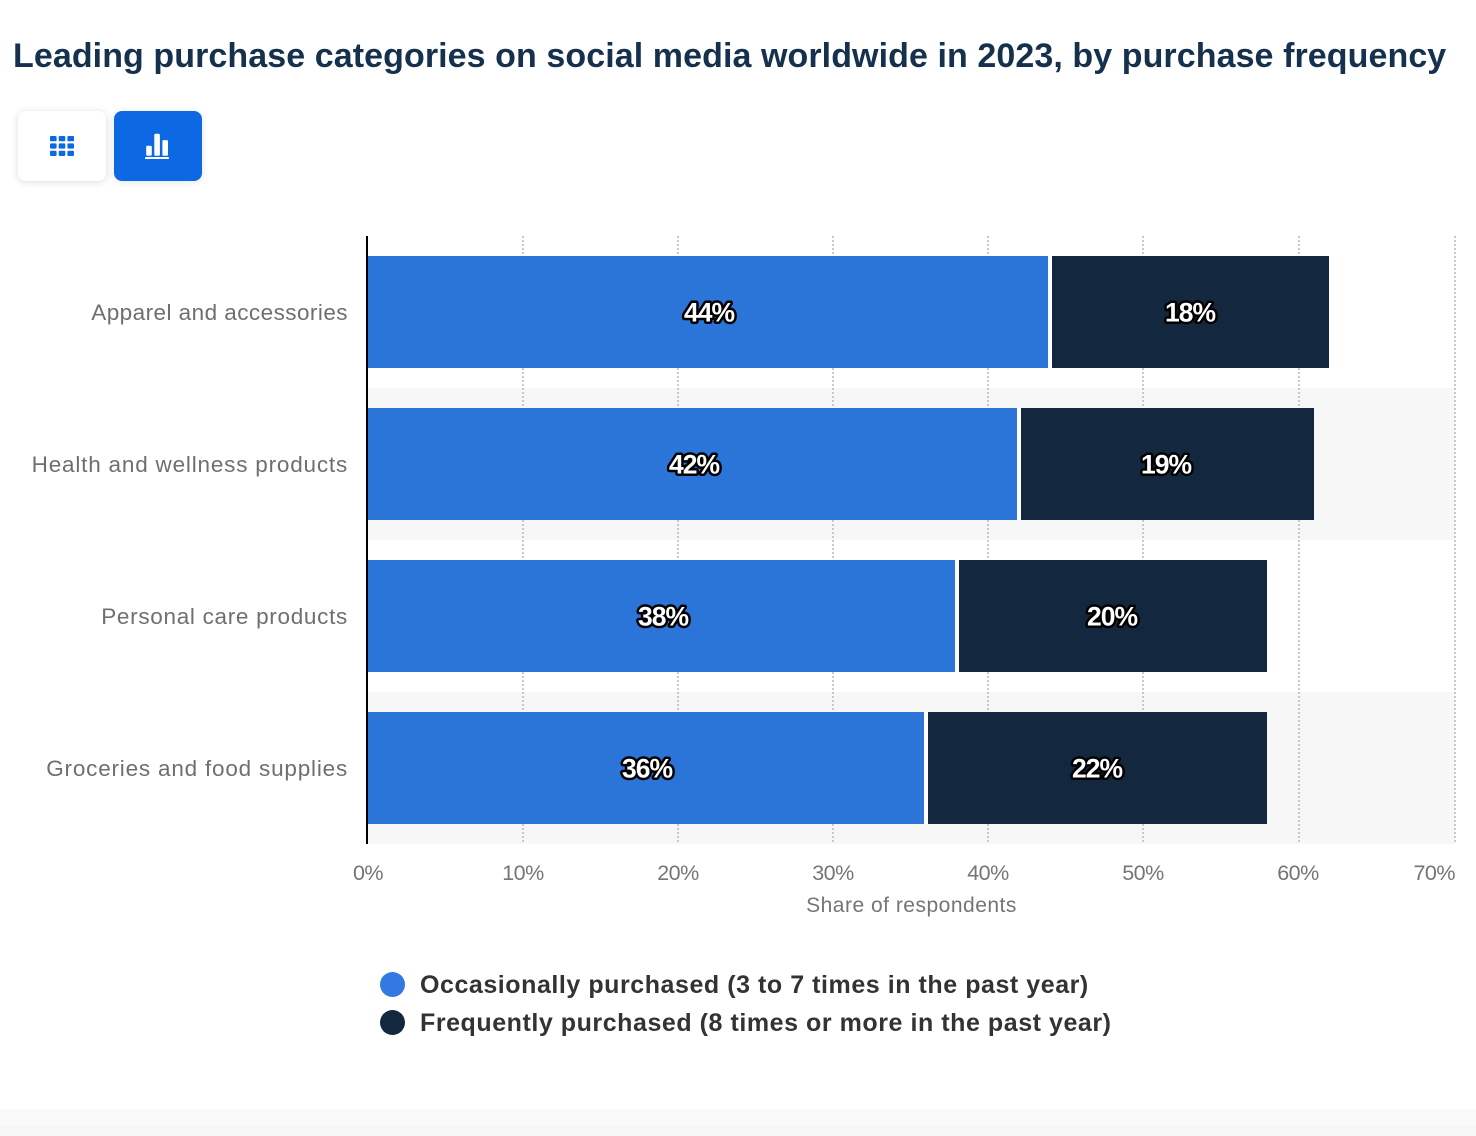 The image size is (1476, 1136). I want to click on svg-text: 42%, so click(694, 465).